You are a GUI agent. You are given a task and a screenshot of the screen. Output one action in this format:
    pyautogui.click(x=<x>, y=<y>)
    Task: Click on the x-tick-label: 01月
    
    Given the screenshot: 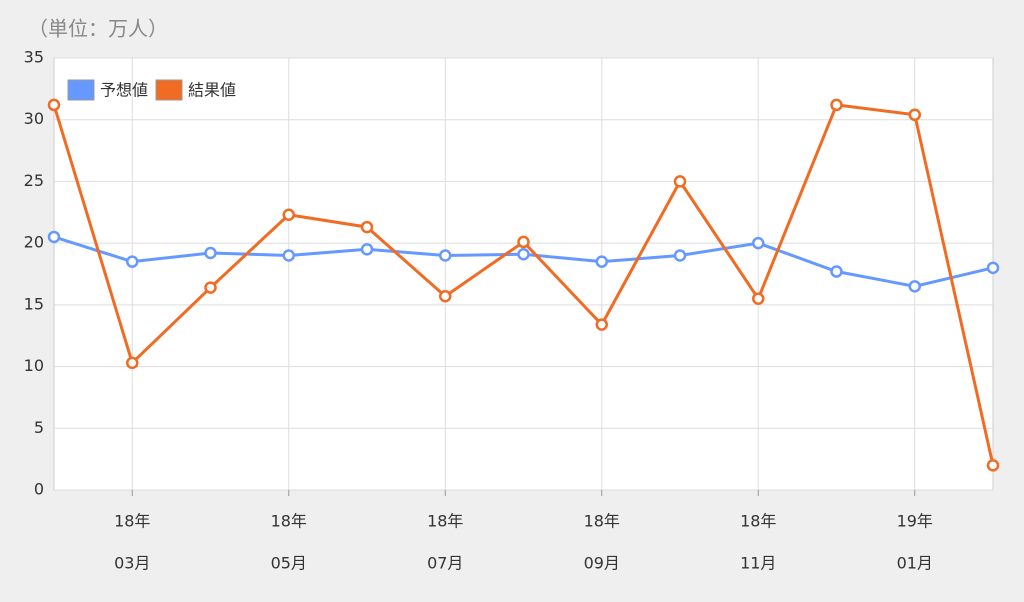 What is the action you would take?
    pyautogui.click(x=915, y=563)
    